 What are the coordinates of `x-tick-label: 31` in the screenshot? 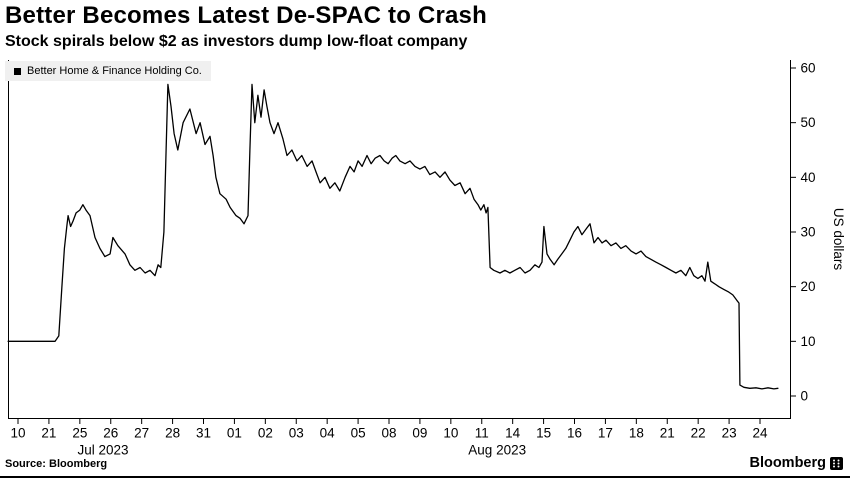 It's located at (203, 433).